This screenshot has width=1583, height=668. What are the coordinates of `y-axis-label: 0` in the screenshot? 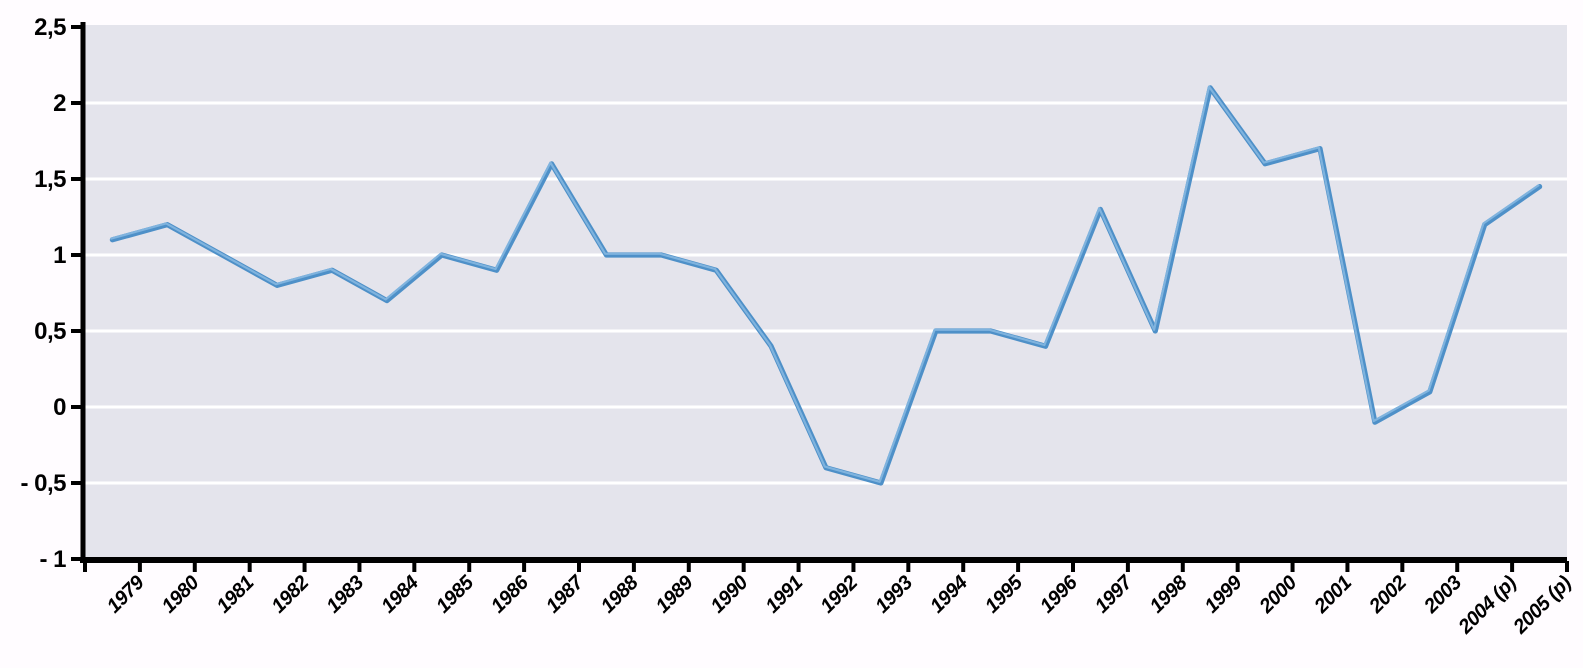 It's located at (59, 407).